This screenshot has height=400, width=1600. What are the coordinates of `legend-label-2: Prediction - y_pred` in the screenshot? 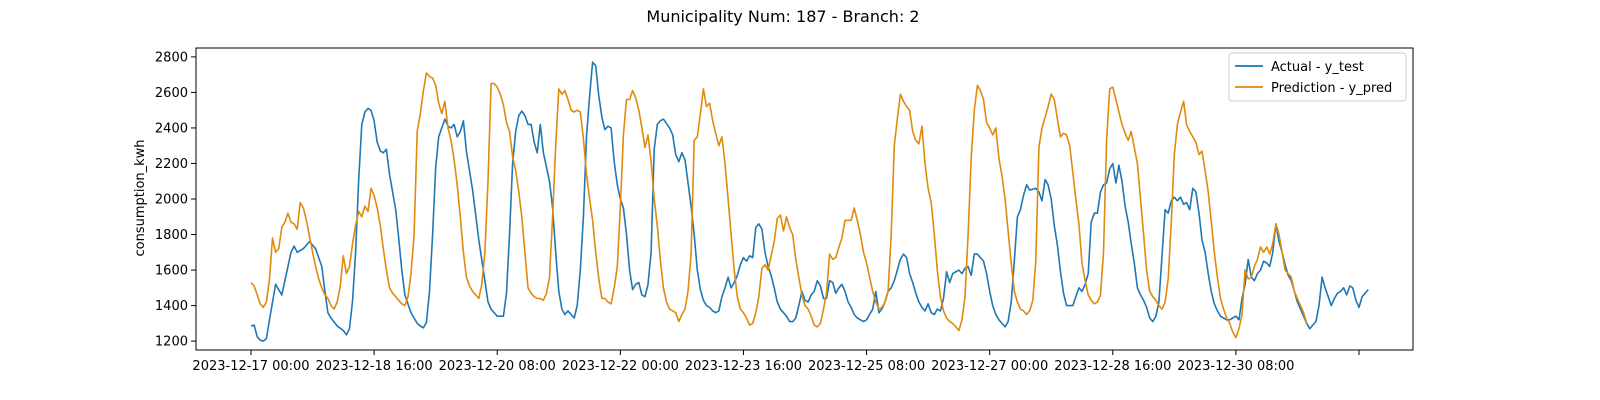 It's located at (1331, 88).